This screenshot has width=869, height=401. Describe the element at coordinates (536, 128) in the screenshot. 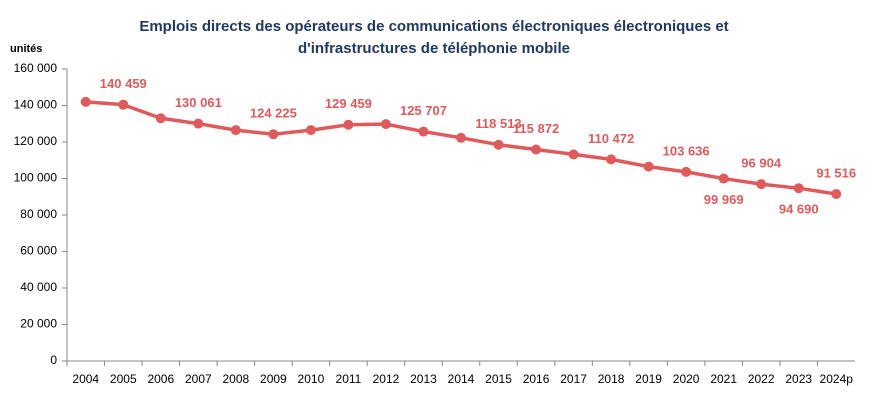

I see `value-label: 115 872` at that location.